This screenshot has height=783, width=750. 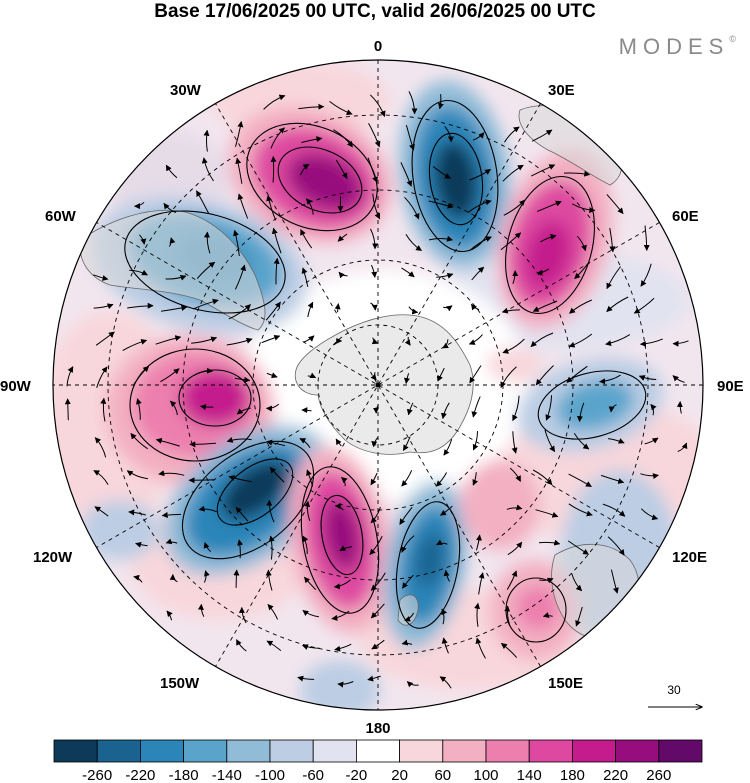 I want to click on colorbar-label: -20, so click(x=357, y=775).